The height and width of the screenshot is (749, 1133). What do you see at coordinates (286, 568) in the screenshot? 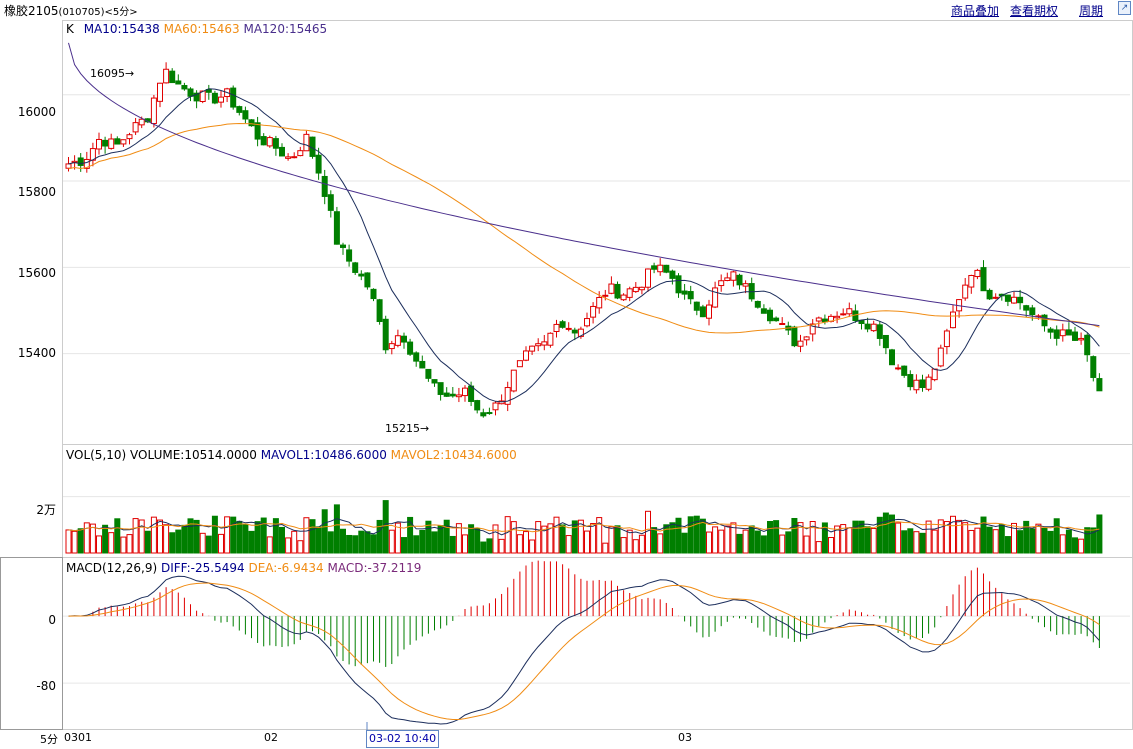
I see `legend-dea: DEA:-6.9434` at bounding box center [286, 568].